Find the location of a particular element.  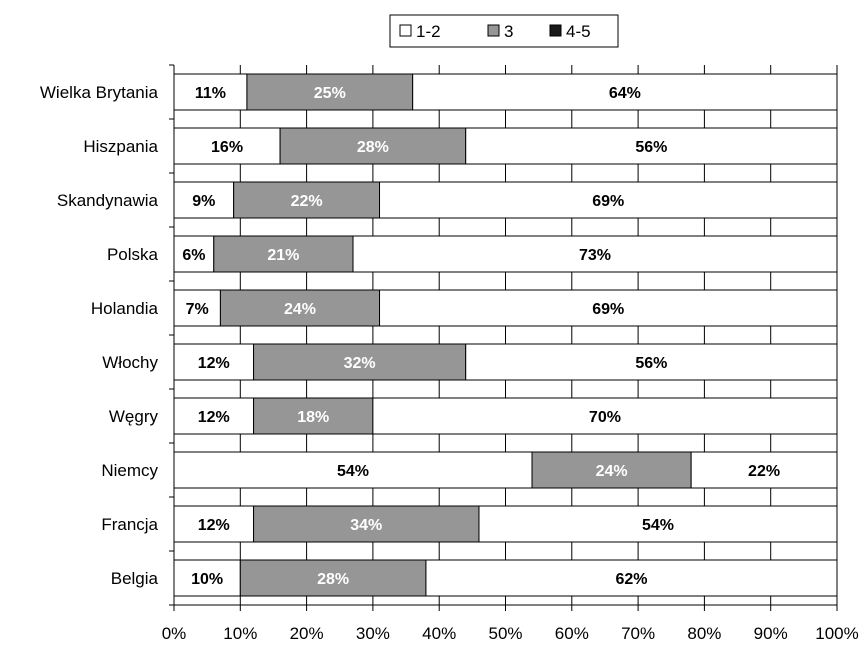

legend: 1-2 3 4-5 is located at coordinates (504, 31).